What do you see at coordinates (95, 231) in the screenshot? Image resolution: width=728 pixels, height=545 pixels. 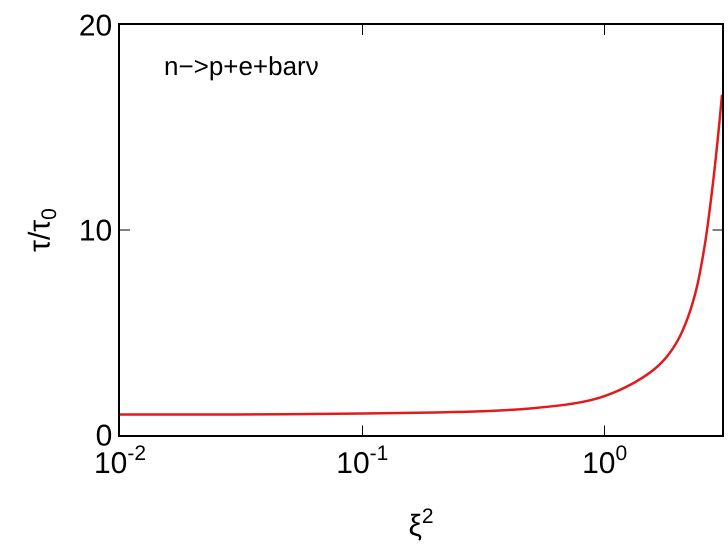 I see `y-tick-label: 10` at bounding box center [95, 231].